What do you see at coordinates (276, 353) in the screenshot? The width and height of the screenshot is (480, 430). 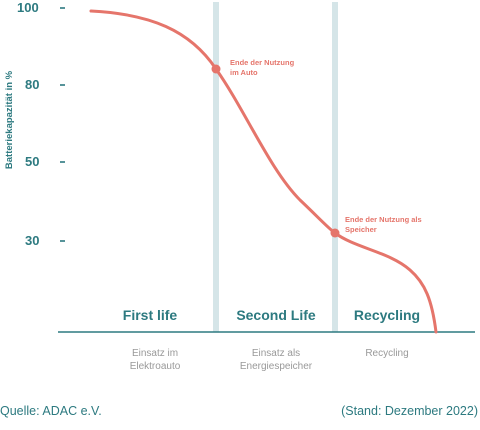 I see `phase-description: Einsatz als` at bounding box center [276, 353].